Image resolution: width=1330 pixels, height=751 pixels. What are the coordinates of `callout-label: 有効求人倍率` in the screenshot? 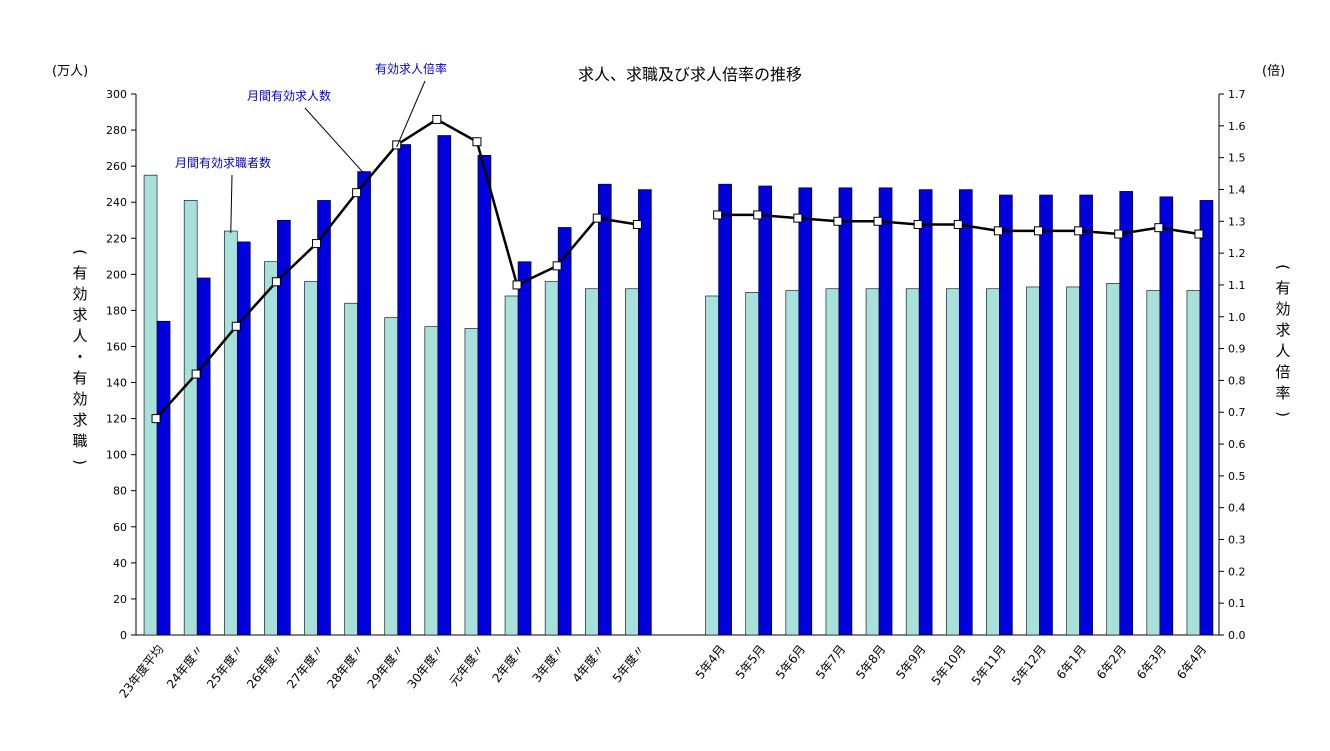 It's located at (411, 68).